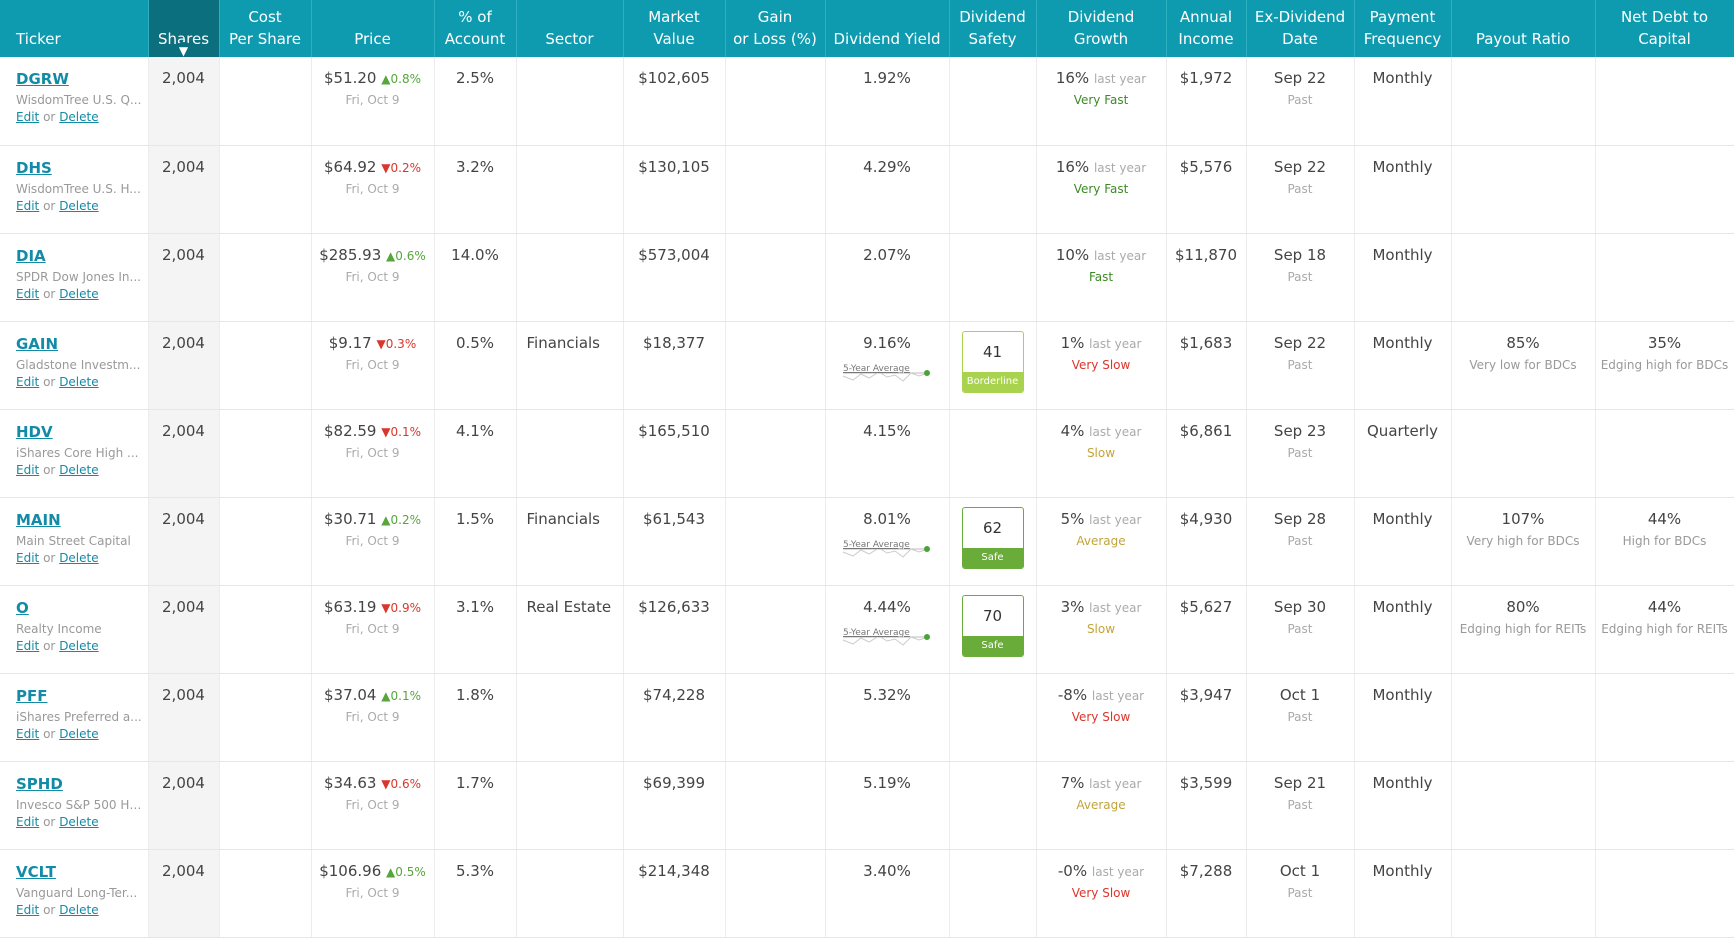 Image resolution: width=1734 pixels, height=938 pixels. Describe the element at coordinates (992, 537) in the screenshot. I see `safety-score-badge: 62 Safe` at that location.